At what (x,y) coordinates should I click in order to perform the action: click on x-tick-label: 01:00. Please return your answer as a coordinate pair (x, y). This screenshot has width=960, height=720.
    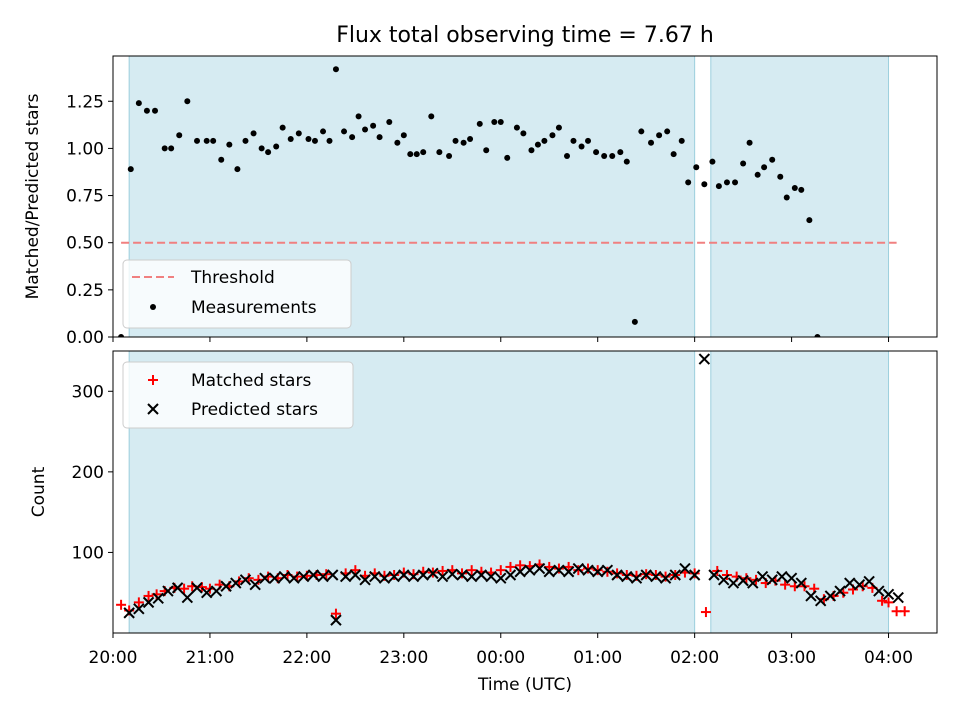
    Looking at the image, I should click on (597, 658).